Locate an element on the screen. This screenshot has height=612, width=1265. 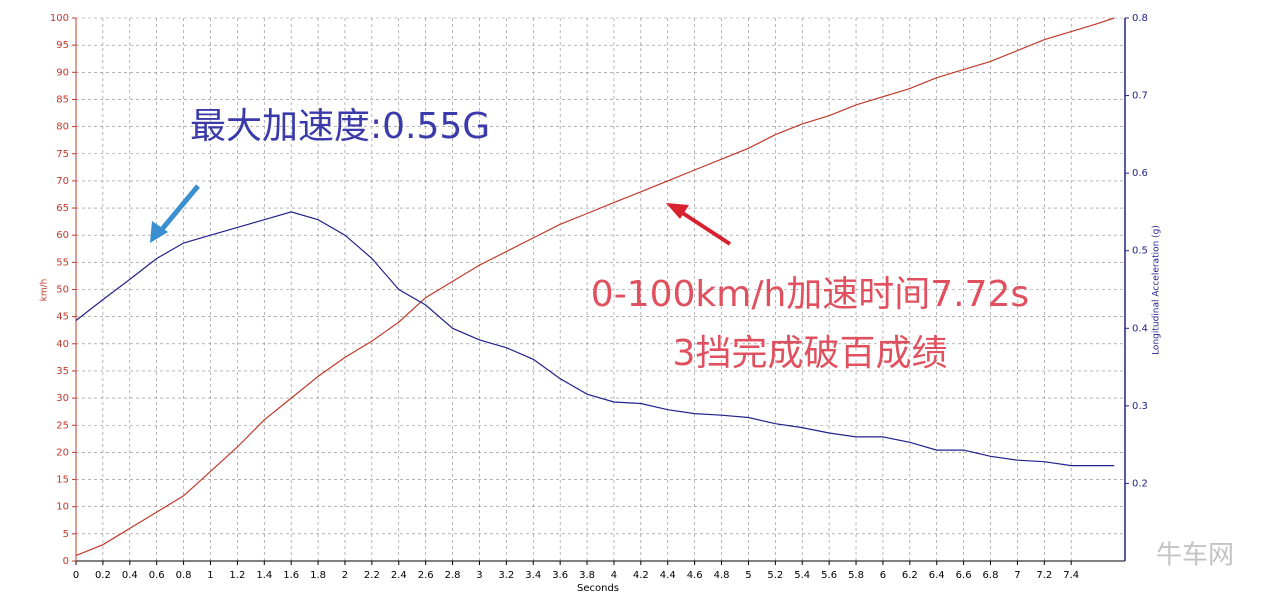
x-tick-label: 7.2 is located at coordinates (1044, 575).